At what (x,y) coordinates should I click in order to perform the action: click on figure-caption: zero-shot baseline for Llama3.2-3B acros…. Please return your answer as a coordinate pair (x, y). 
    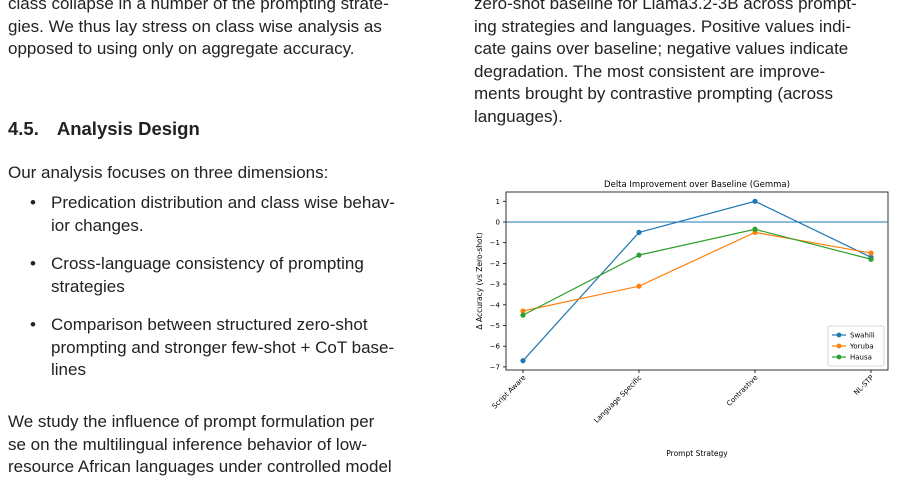
    Looking at the image, I should click on (693, 64).